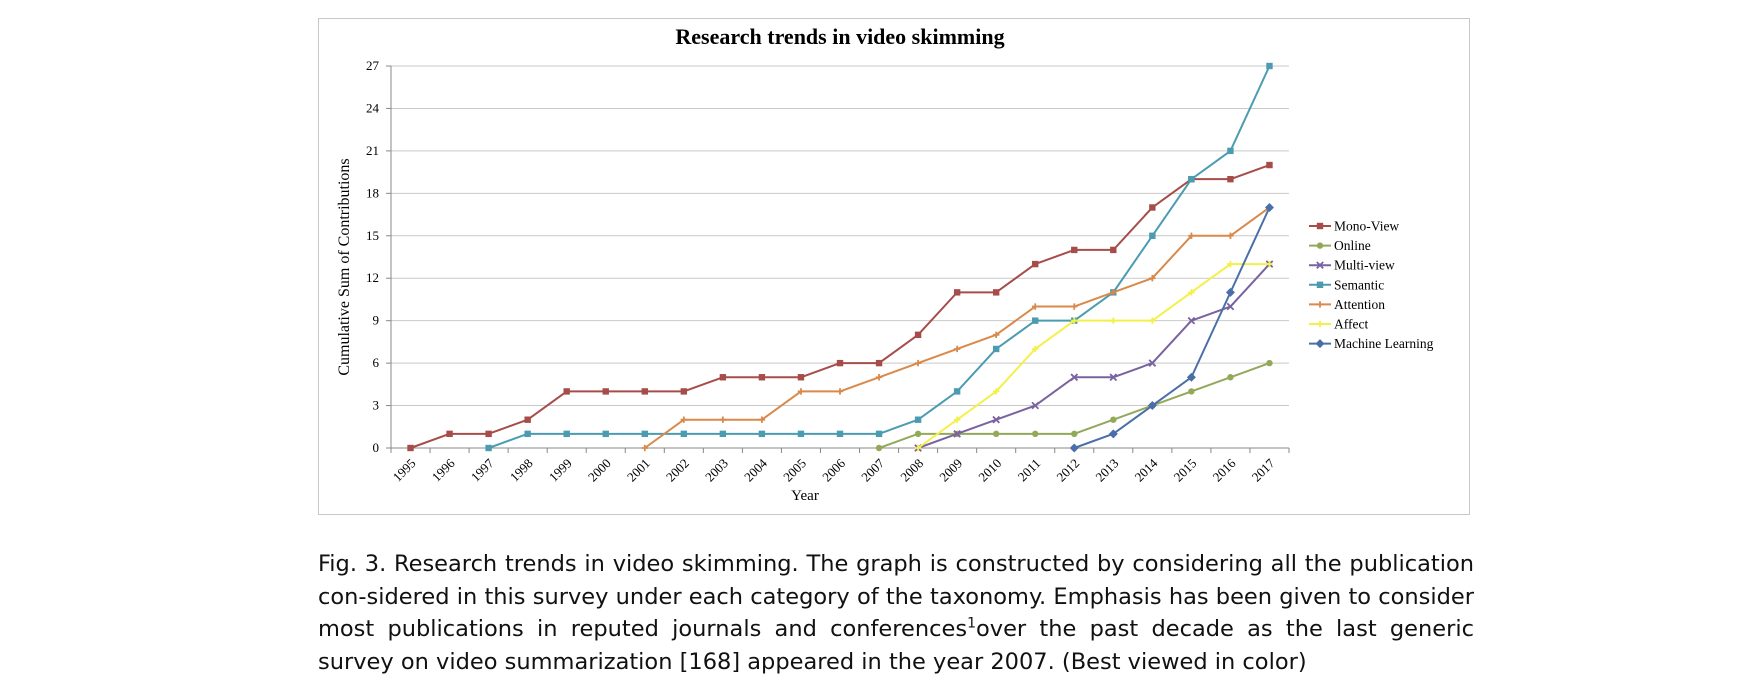 This screenshot has width=1758, height=694. I want to click on legend-marker-multi-view, so click(1320, 265).